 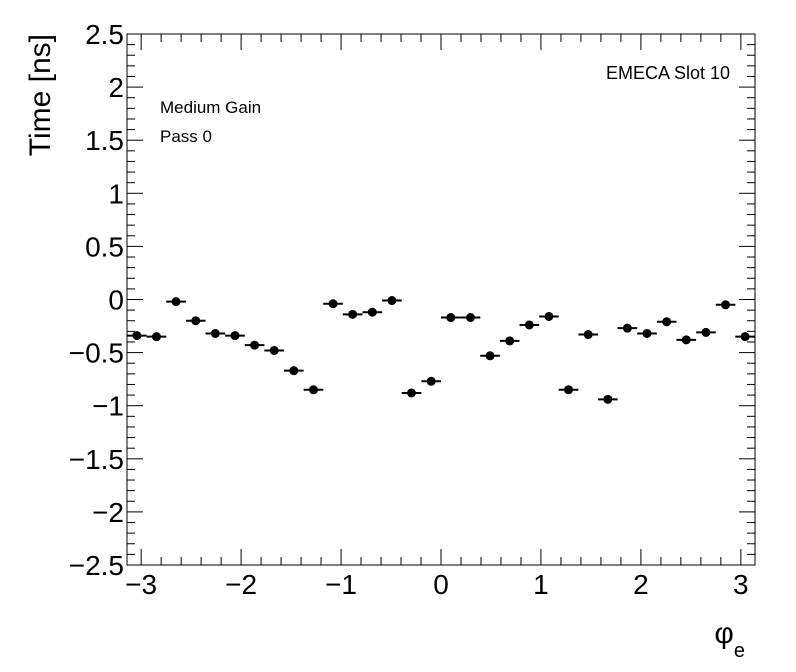 I want to click on y-tick-label: 2, so click(x=116, y=87).